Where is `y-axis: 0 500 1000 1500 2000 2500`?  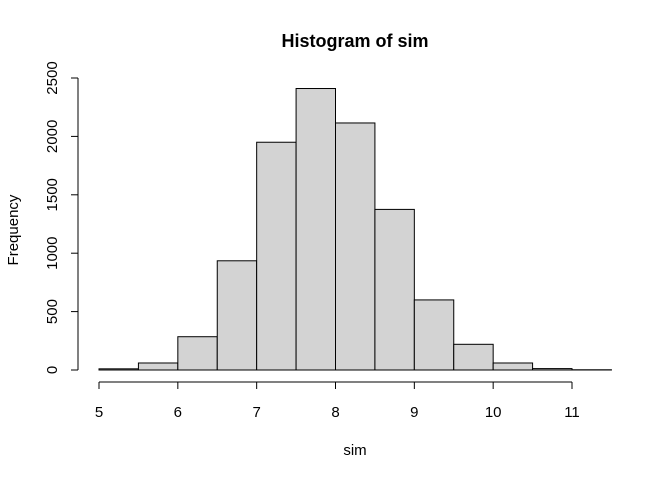
y-axis: 0 500 1000 1500 2000 2500 is located at coordinates (61, 217).